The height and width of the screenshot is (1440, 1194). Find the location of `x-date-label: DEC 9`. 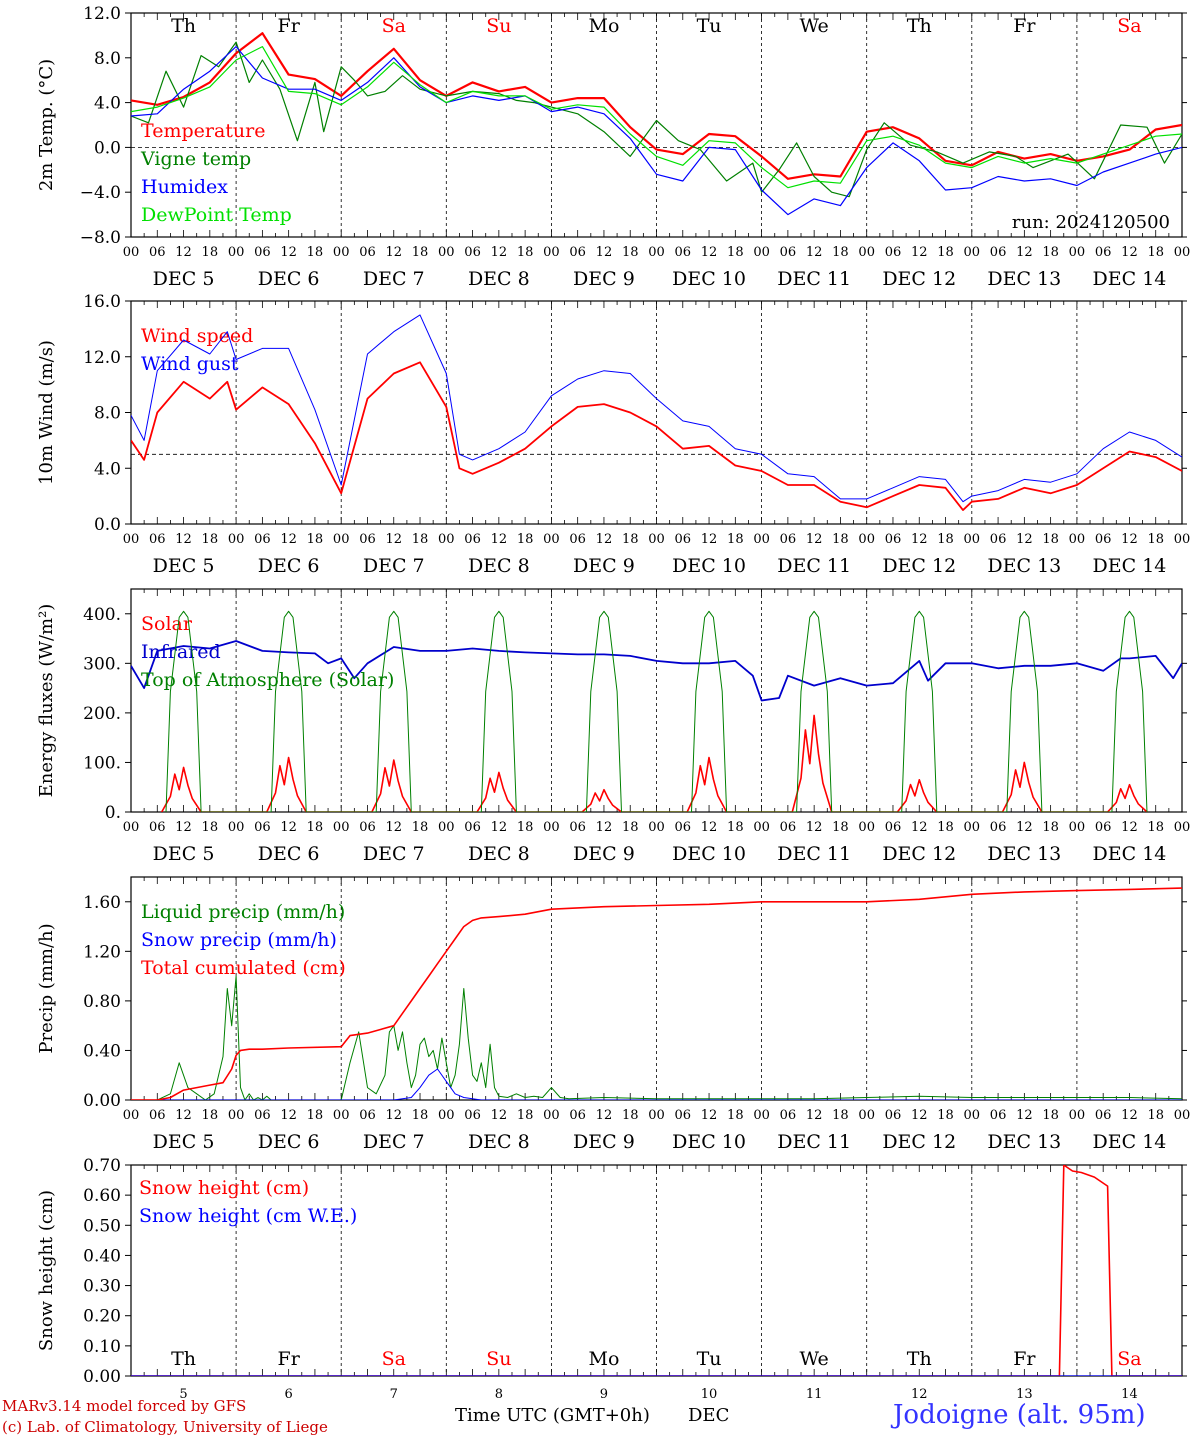

x-date-label: DEC 9 is located at coordinates (604, 854).